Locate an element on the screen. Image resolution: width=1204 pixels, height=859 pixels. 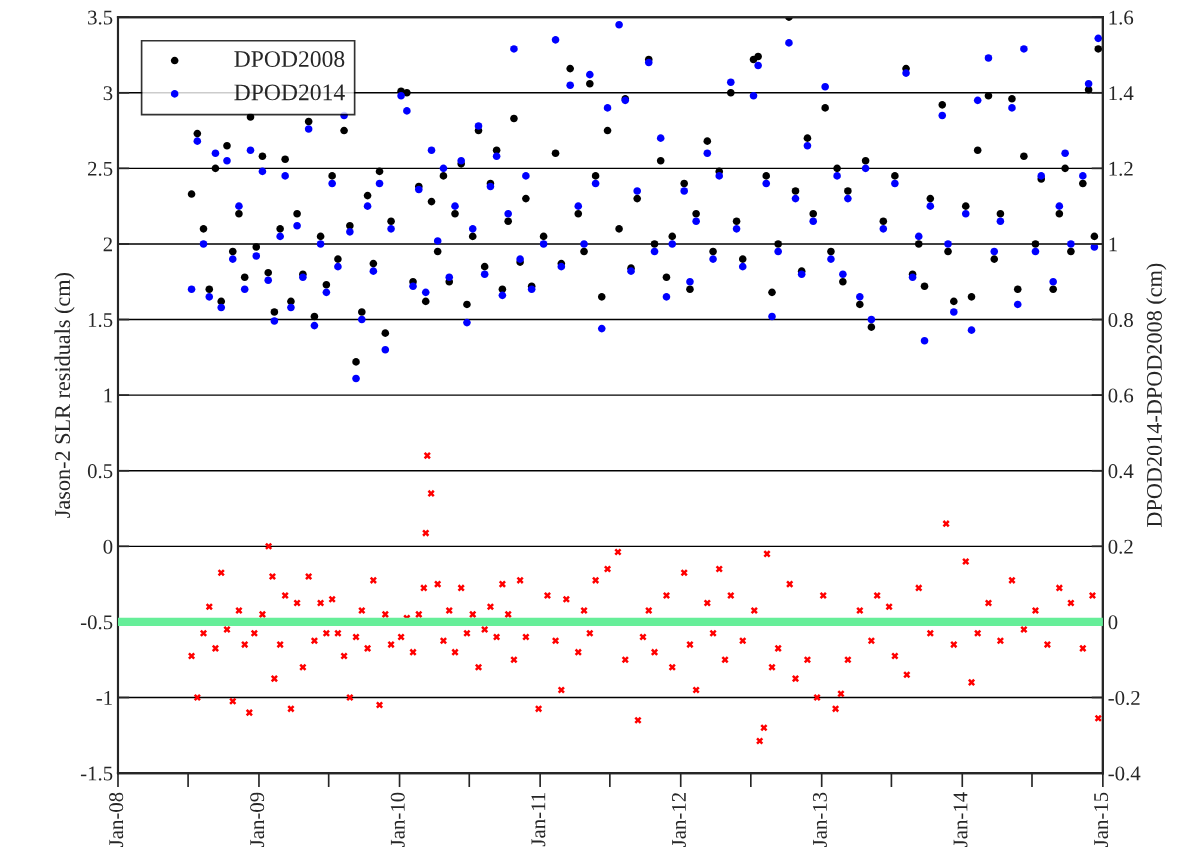
x-tick-label: Jan-15 is located at coordinates (1101, 819).